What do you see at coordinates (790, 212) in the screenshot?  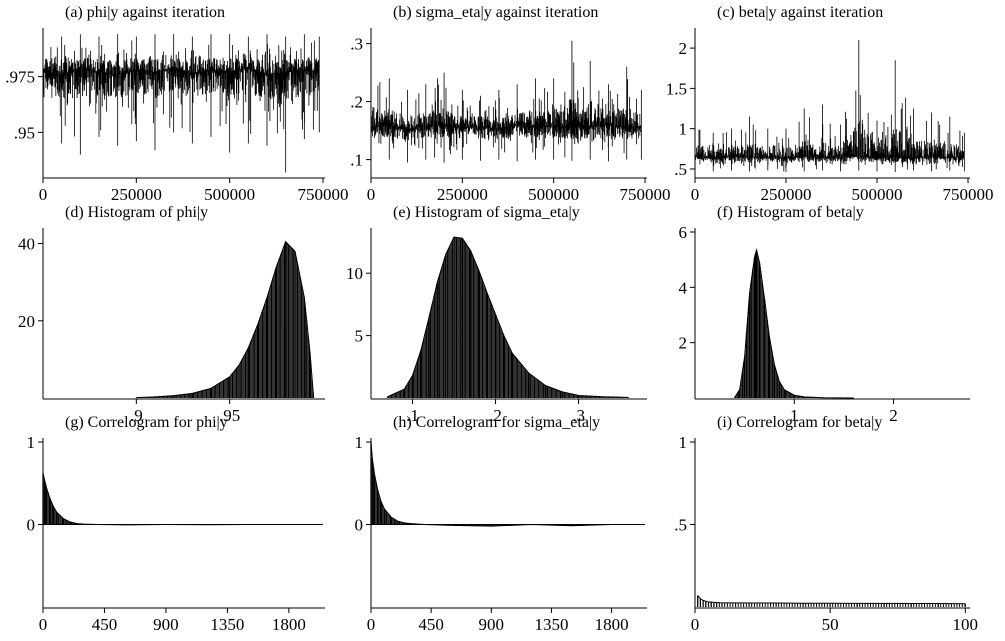 I see `panel-title: (f) Histogram of beta|y` at bounding box center [790, 212].